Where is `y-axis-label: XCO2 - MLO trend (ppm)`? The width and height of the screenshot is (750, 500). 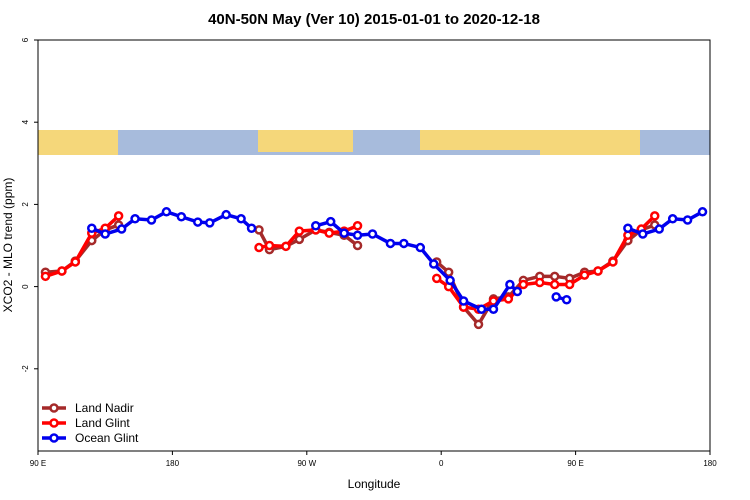 y-axis-label: XCO2 - MLO trend (ppm) is located at coordinates (8, 245).